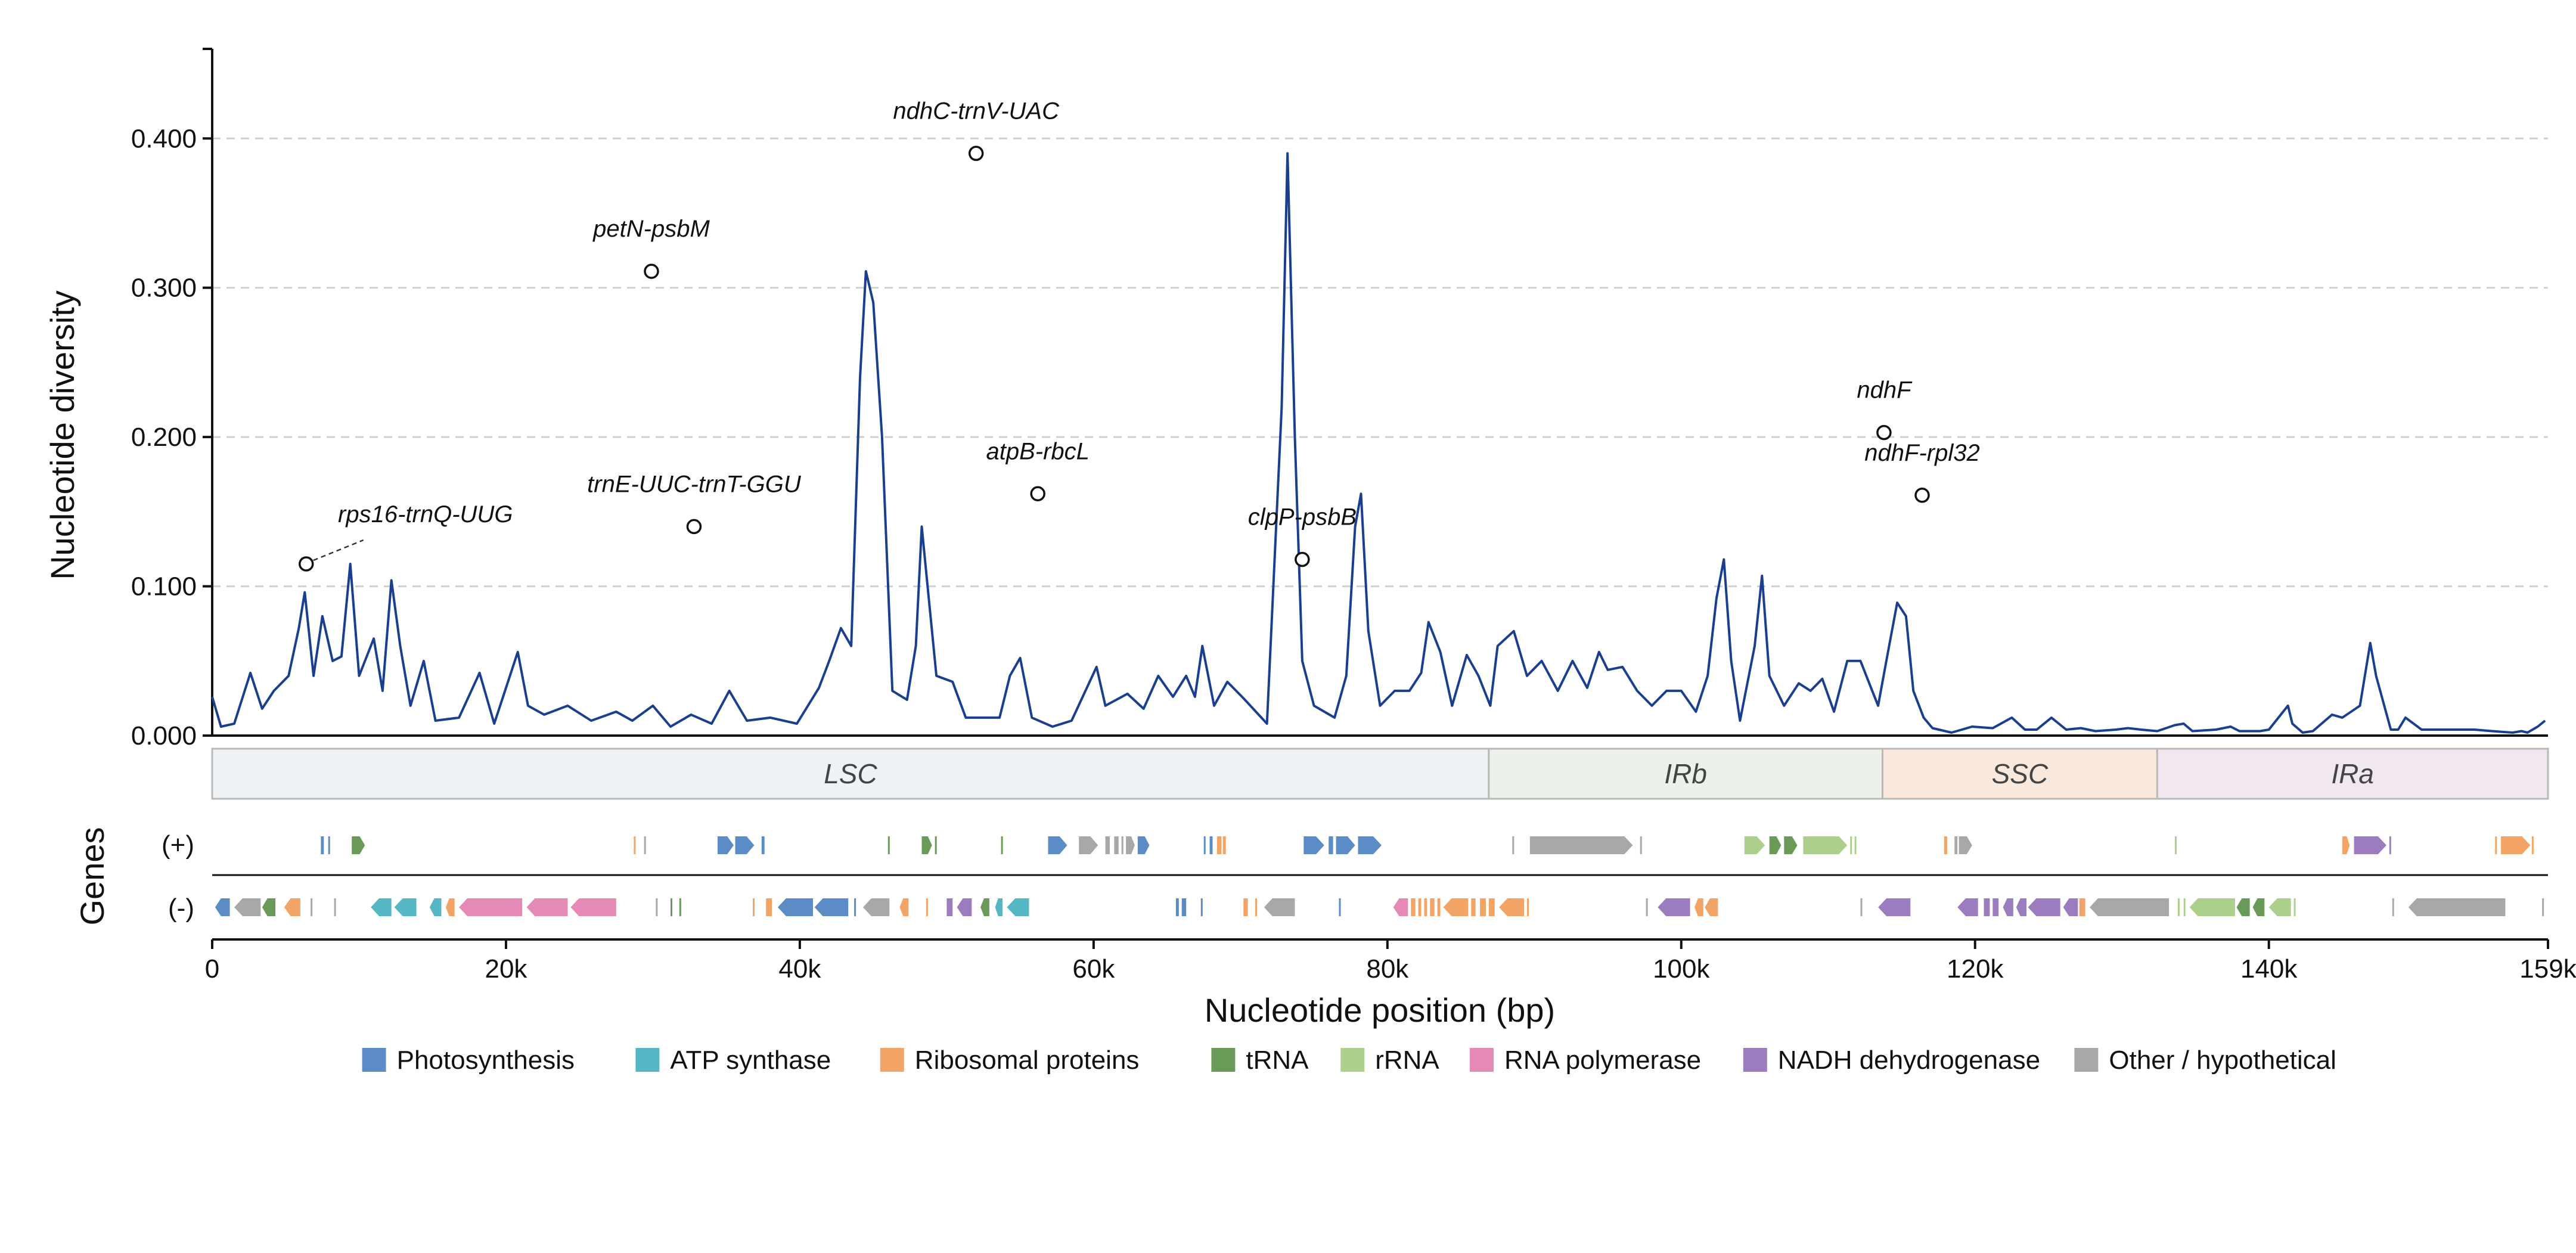 The image size is (2576, 1253). Describe the element at coordinates (2222, 1060) in the screenshot. I see `legend-label: Other / hypothetical` at that location.